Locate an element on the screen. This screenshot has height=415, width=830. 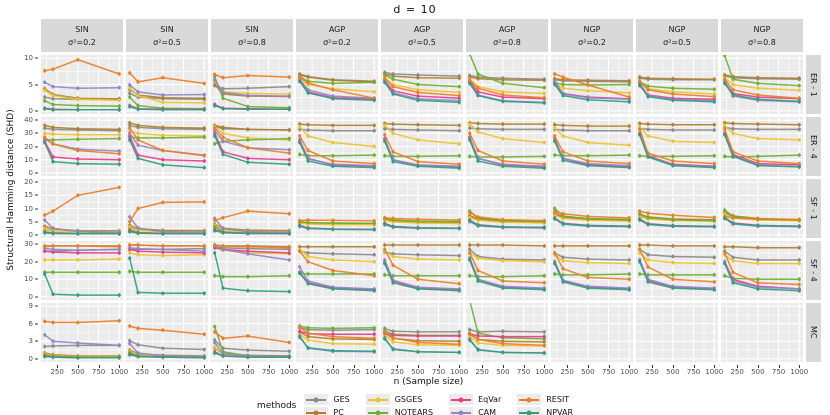
facet-panel-SF - 1-AGP-σ²=0.8 is located at coordinates (507, 208).